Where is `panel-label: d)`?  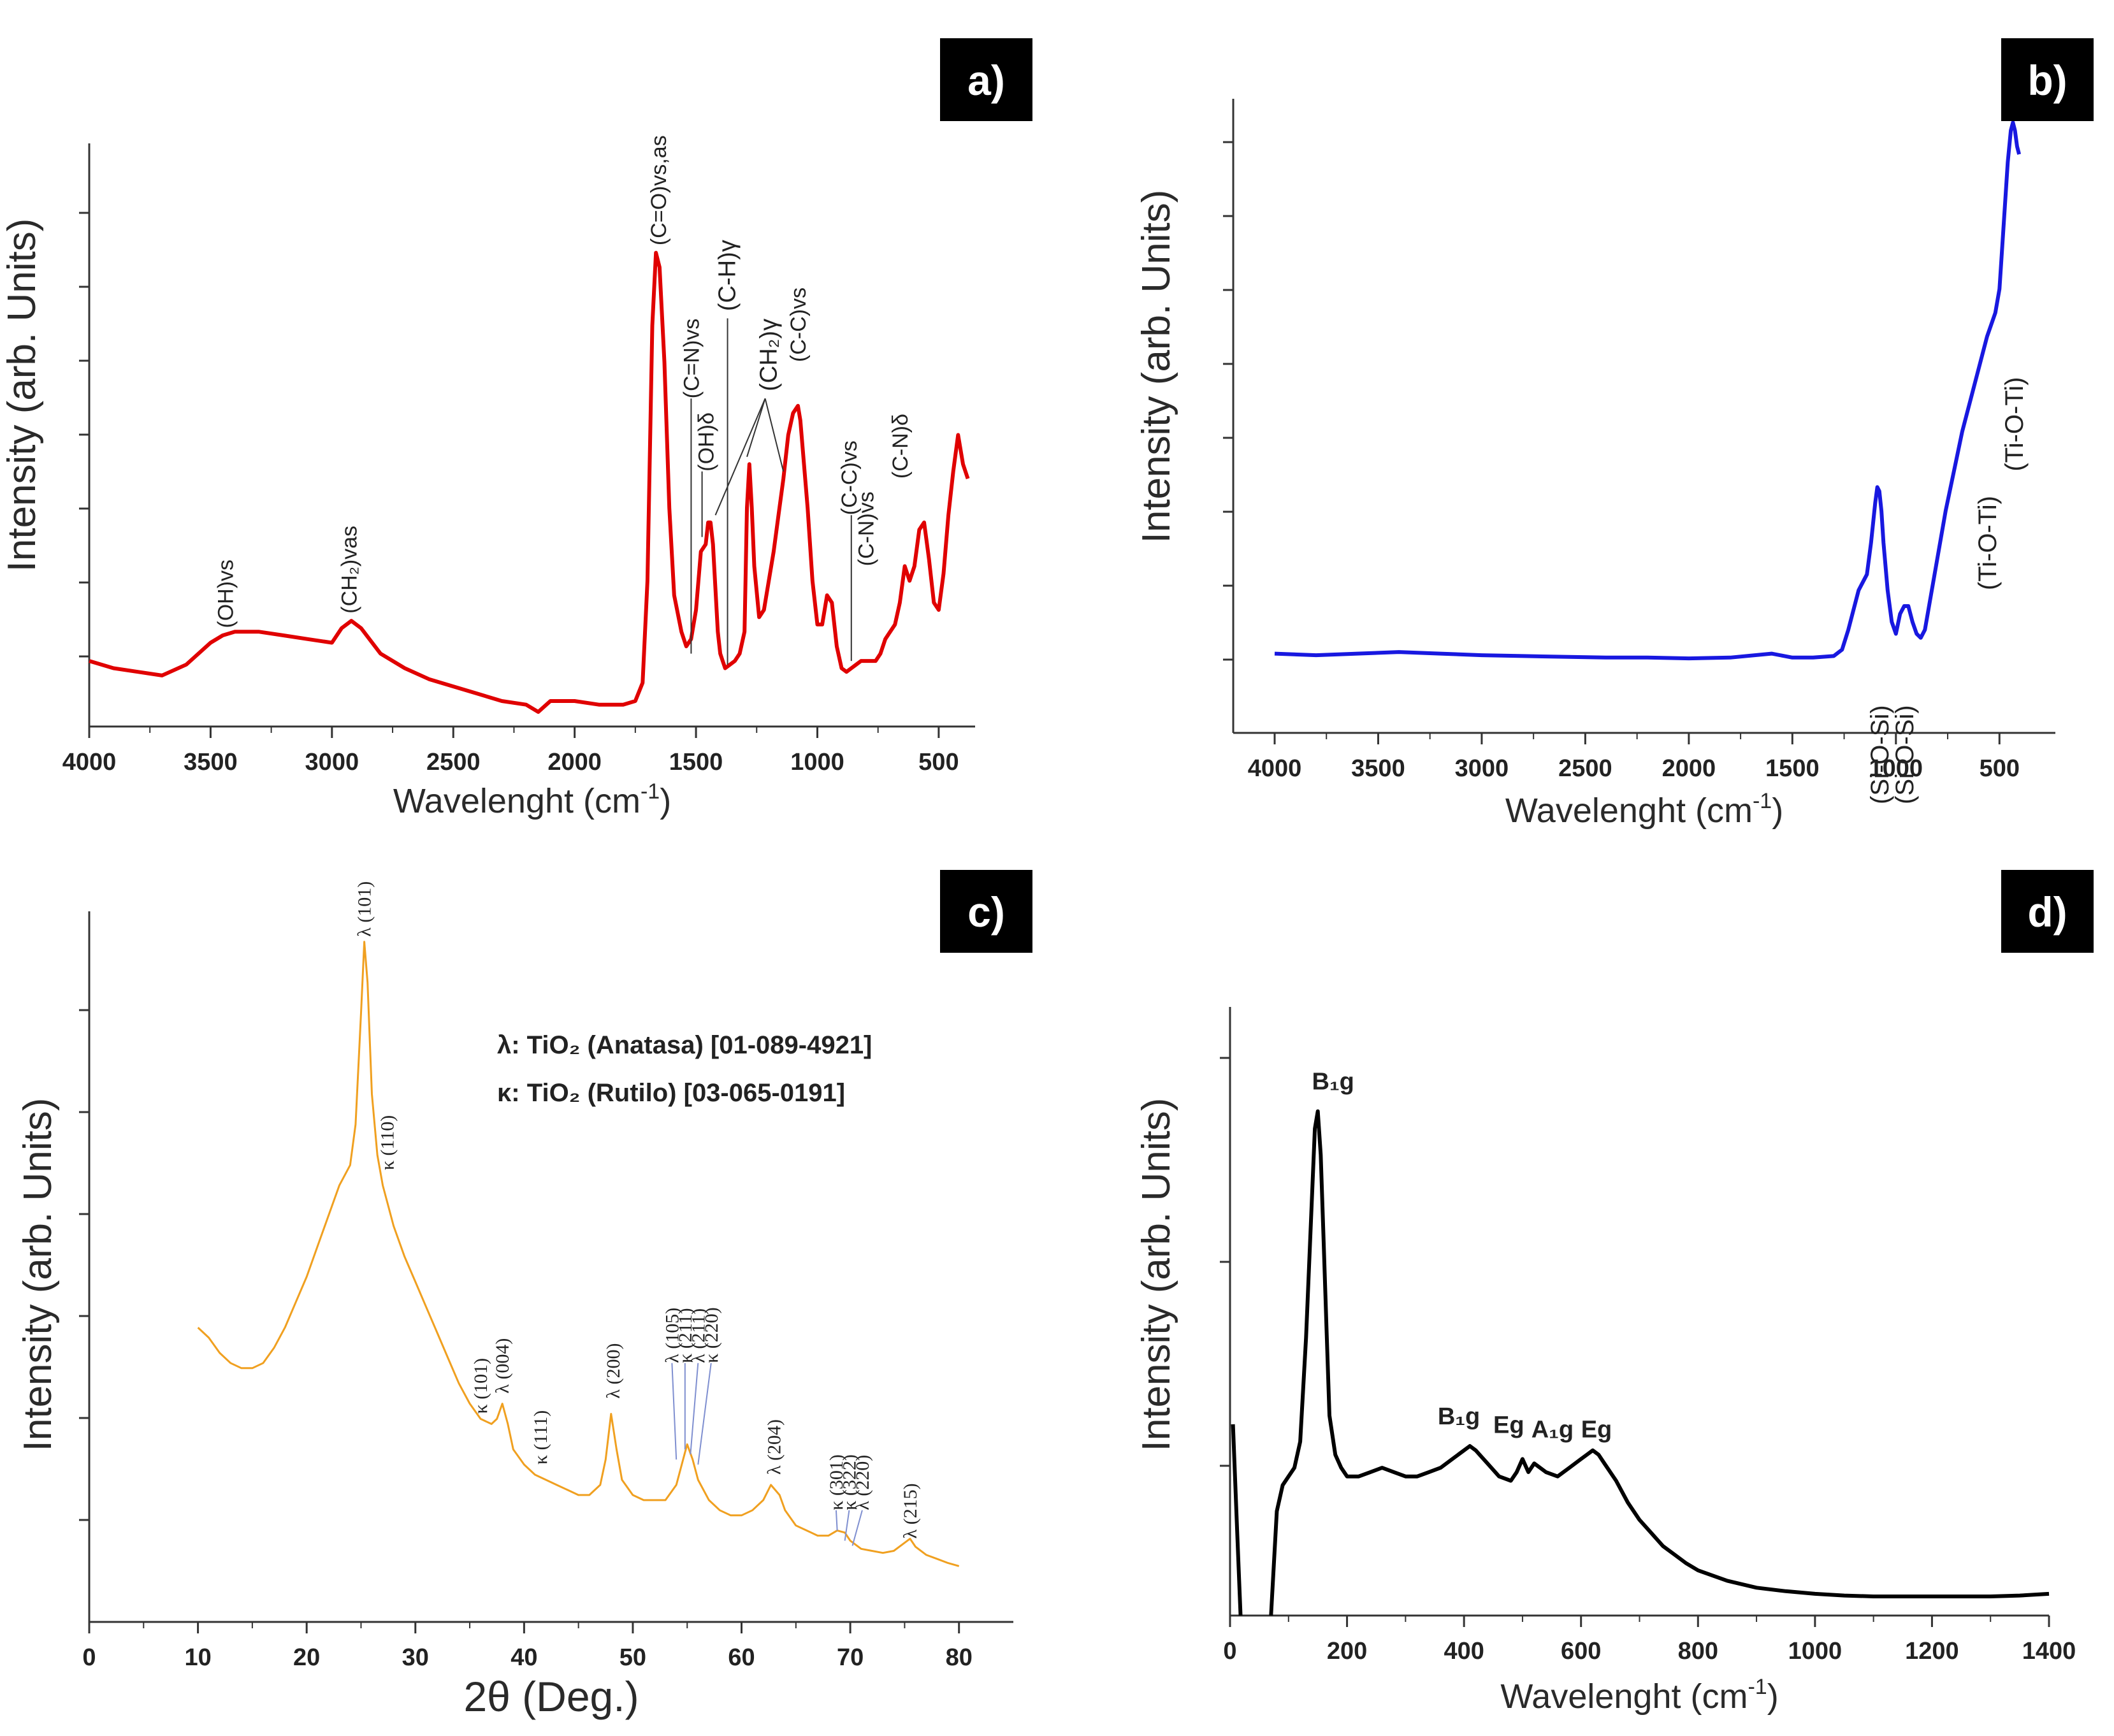 panel-label: d) is located at coordinates (2047, 912).